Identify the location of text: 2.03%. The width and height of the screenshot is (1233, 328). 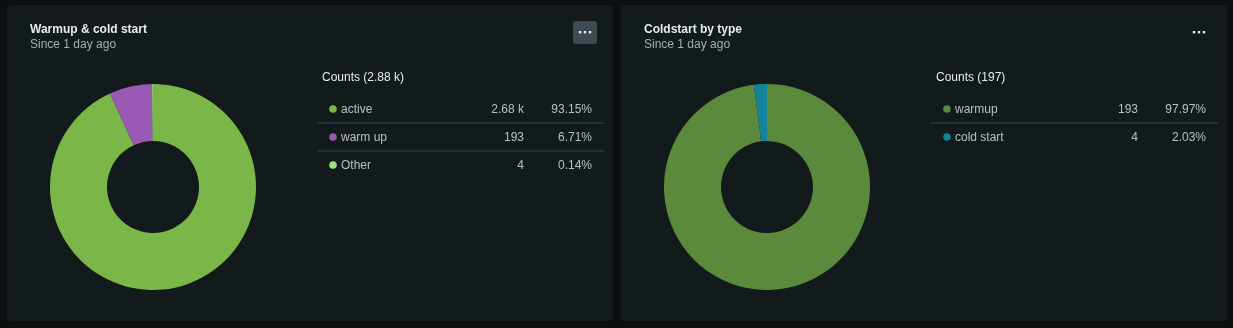
(1189, 137).